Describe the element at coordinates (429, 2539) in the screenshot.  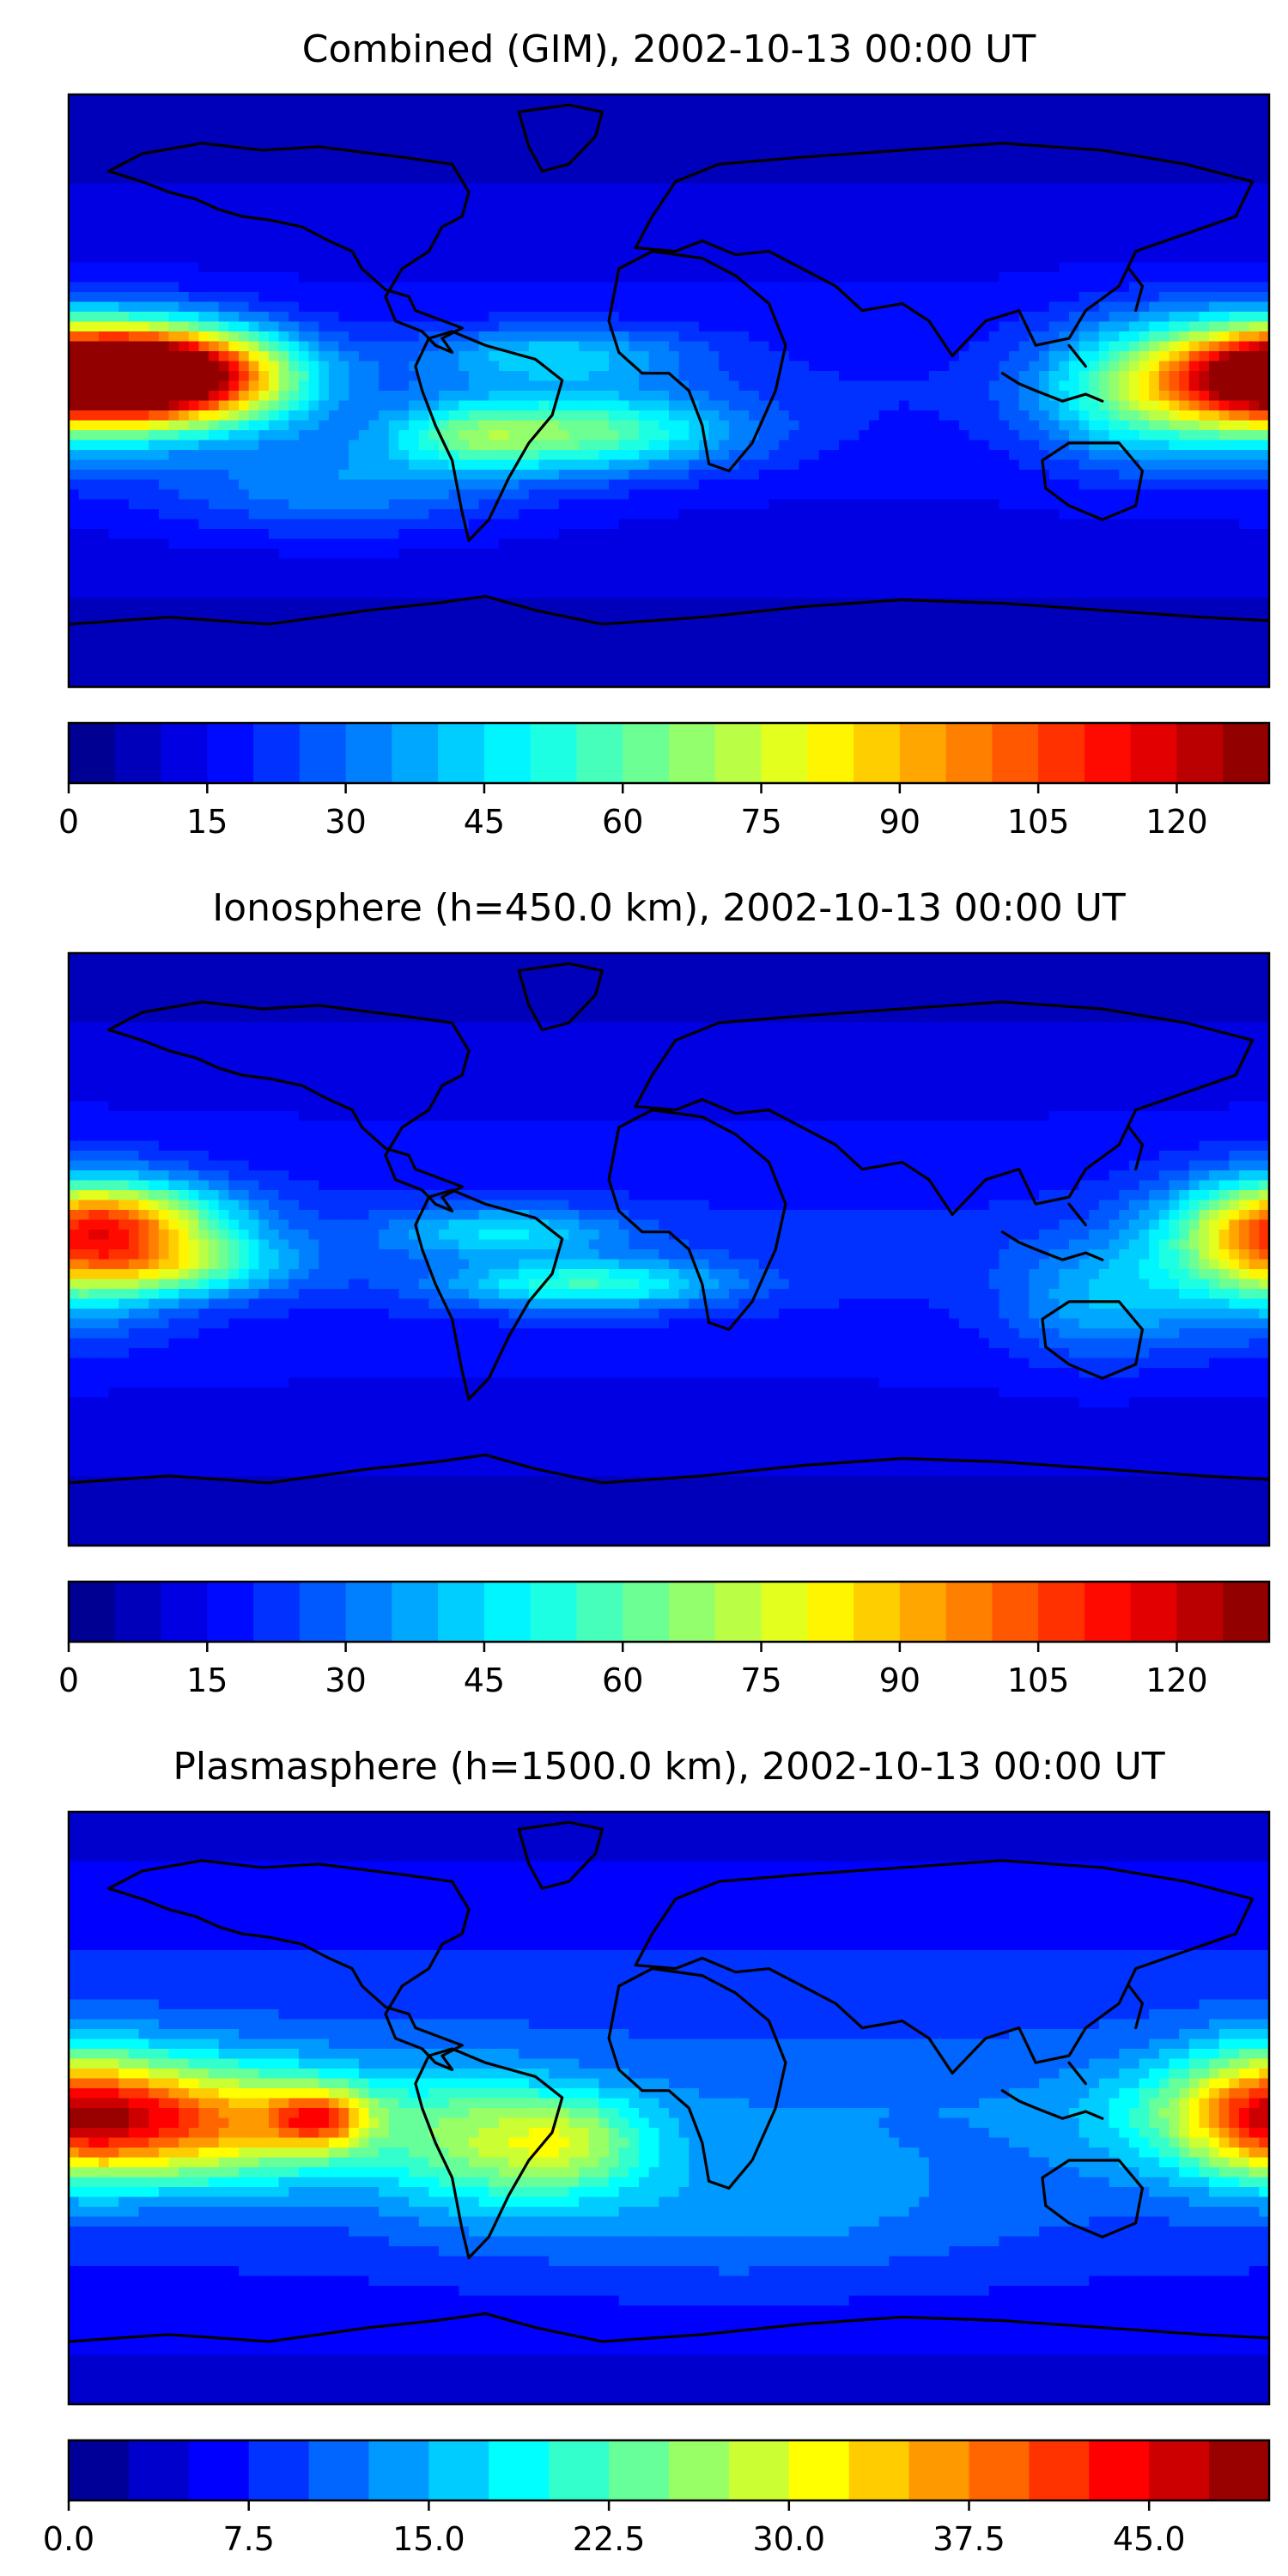
I see `colorbar-tick-label: 15.0` at that location.